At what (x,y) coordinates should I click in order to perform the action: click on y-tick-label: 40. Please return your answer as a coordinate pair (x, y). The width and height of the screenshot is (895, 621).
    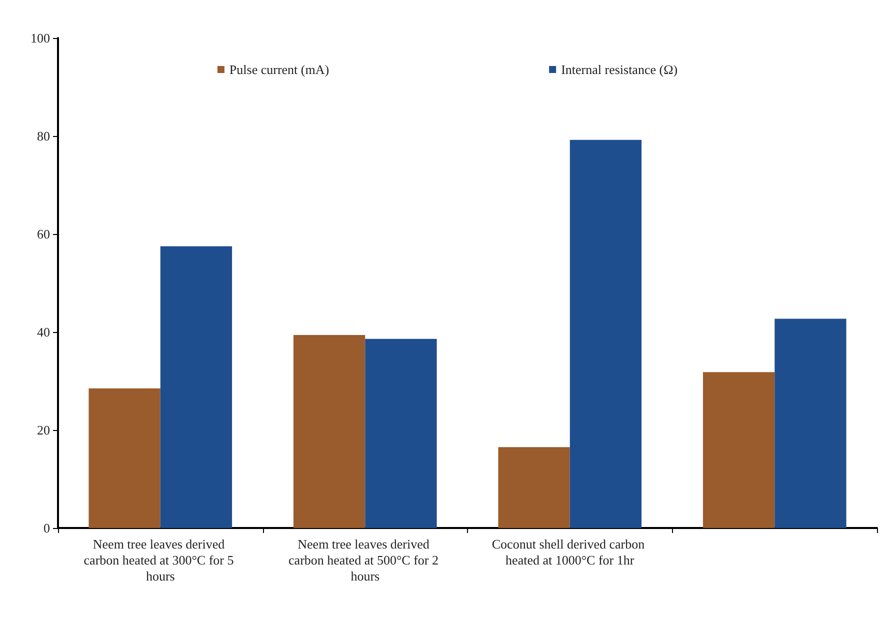
    Looking at the image, I should click on (43, 332).